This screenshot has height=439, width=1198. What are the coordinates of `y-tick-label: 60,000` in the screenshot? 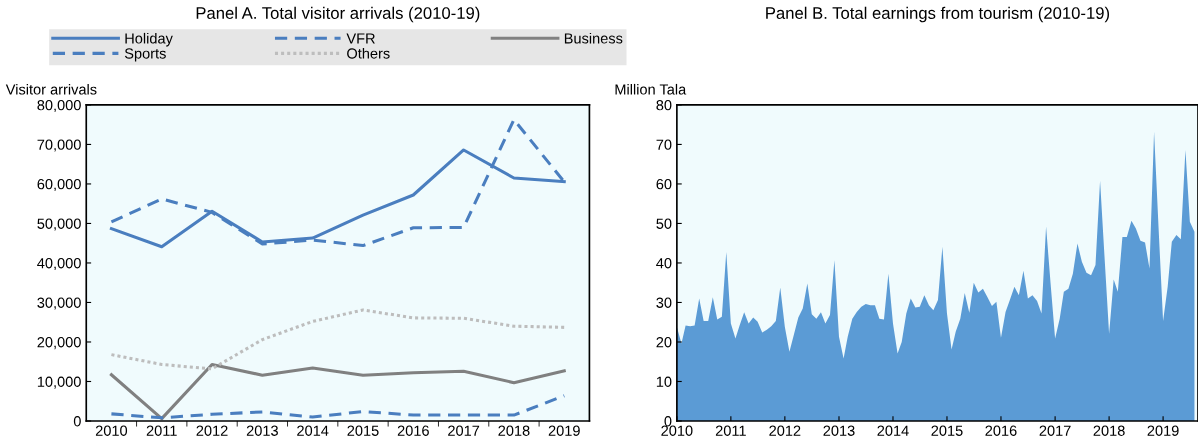 It's located at (59, 185).